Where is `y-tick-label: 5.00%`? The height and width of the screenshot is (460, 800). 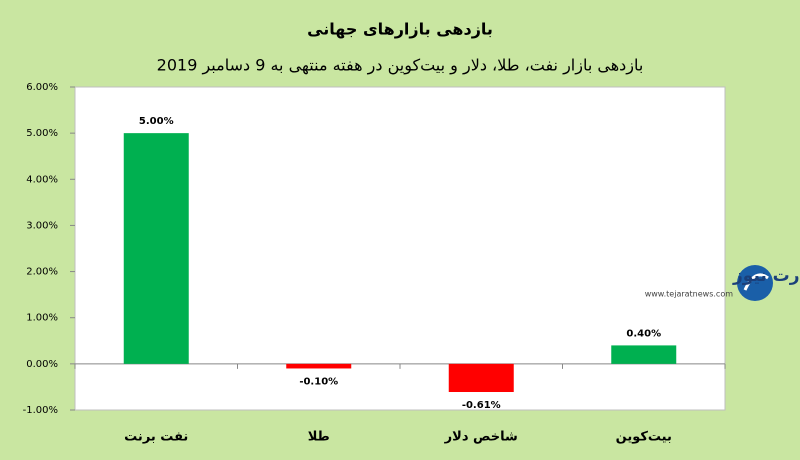
y-tick-label: 5.00% is located at coordinates (42, 133).